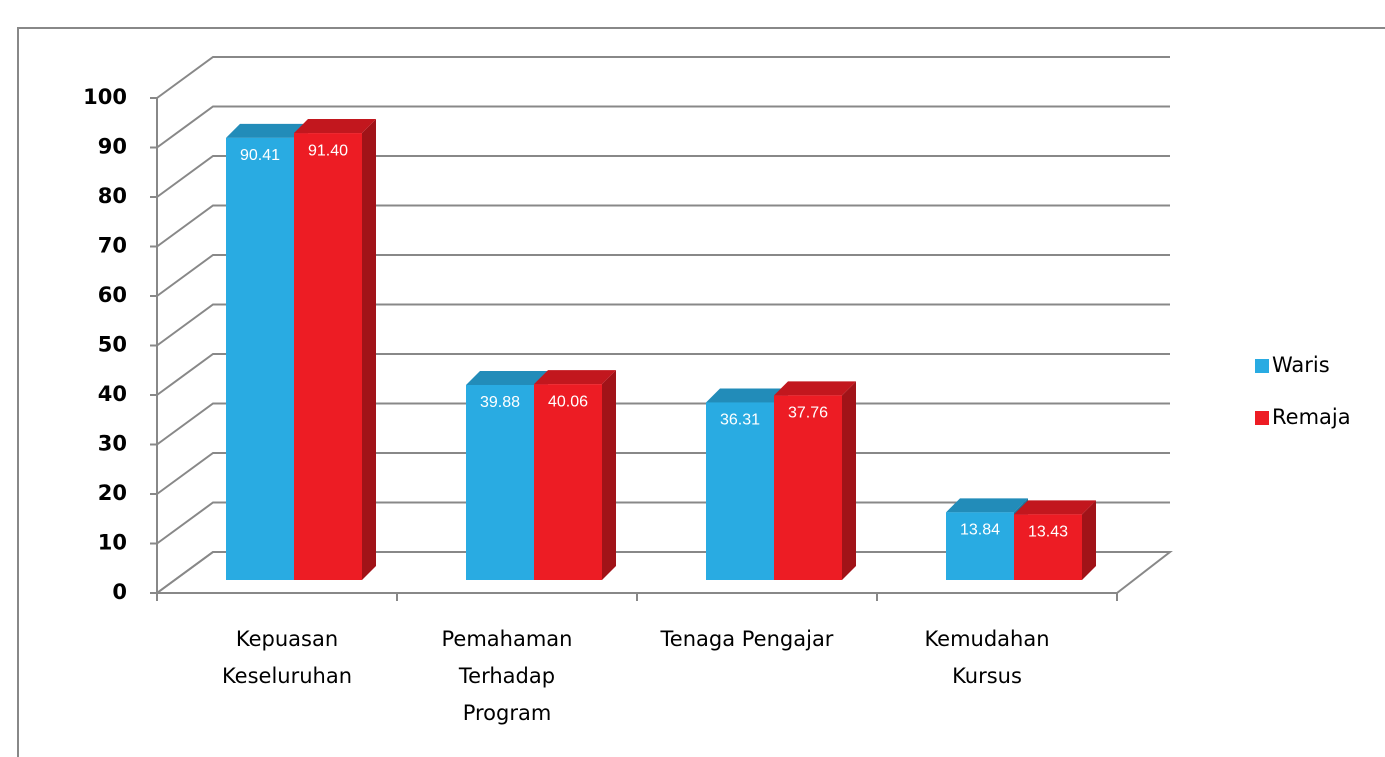  What do you see at coordinates (507, 713) in the screenshot?
I see `x-tick-label: Program` at bounding box center [507, 713].